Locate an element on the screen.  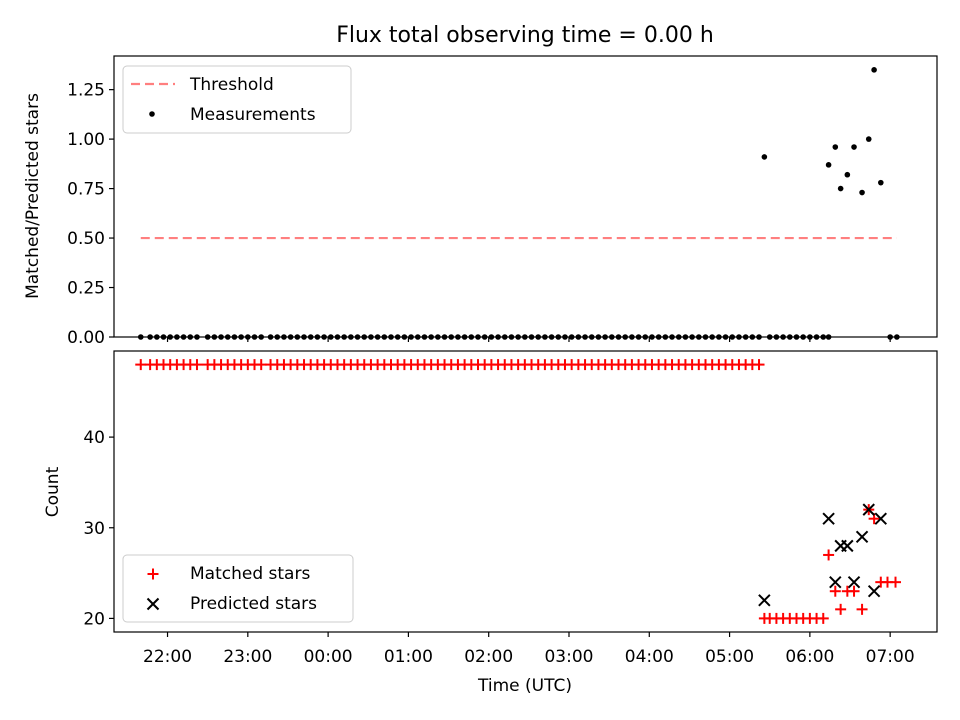
x-tick-label: 00:00 is located at coordinates (328, 657).